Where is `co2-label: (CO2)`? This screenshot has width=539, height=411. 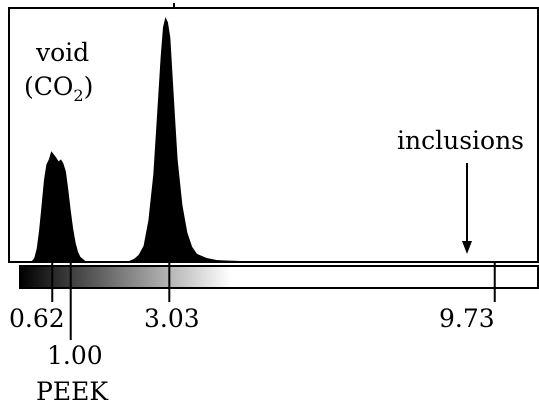 co2-label: (CO2) is located at coordinates (59, 88).